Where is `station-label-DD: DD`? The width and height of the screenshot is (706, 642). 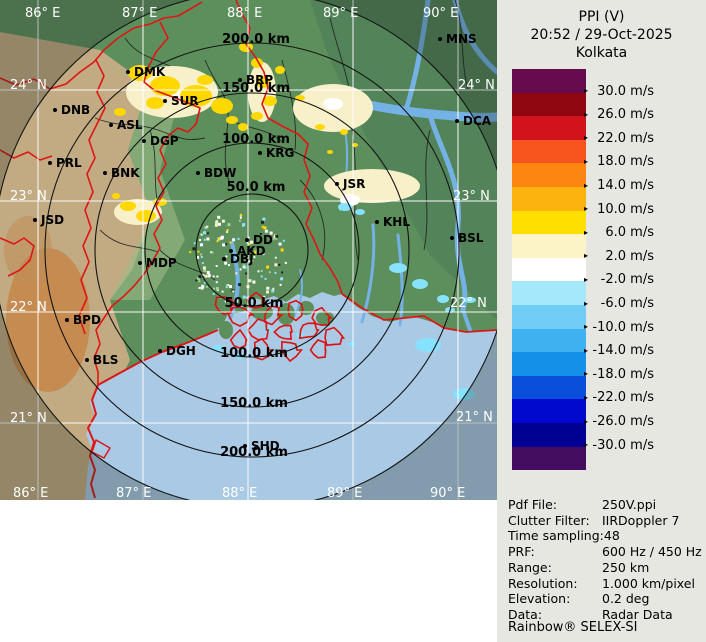
station-label-DD: DD is located at coordinates (263, 240).